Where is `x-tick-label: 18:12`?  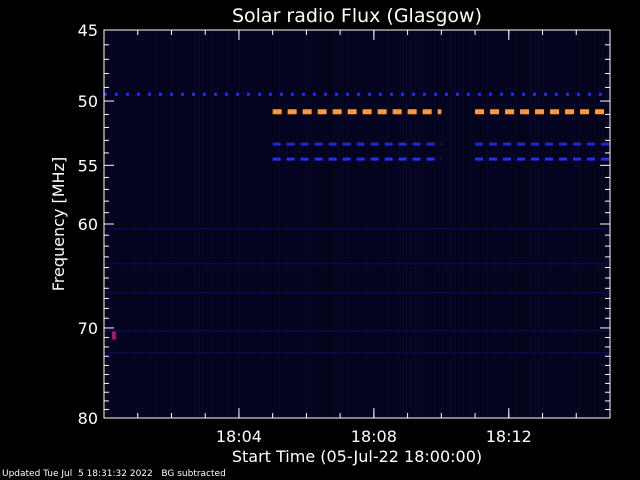 x-tick-label: 18:12 is located at coordinates (509, 436).